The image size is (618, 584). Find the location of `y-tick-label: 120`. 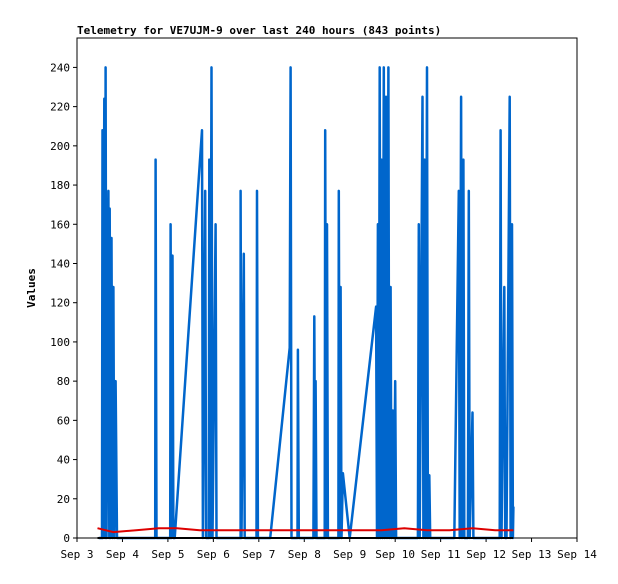

y-tick-label: 120 is located at coordinates (60, 303).